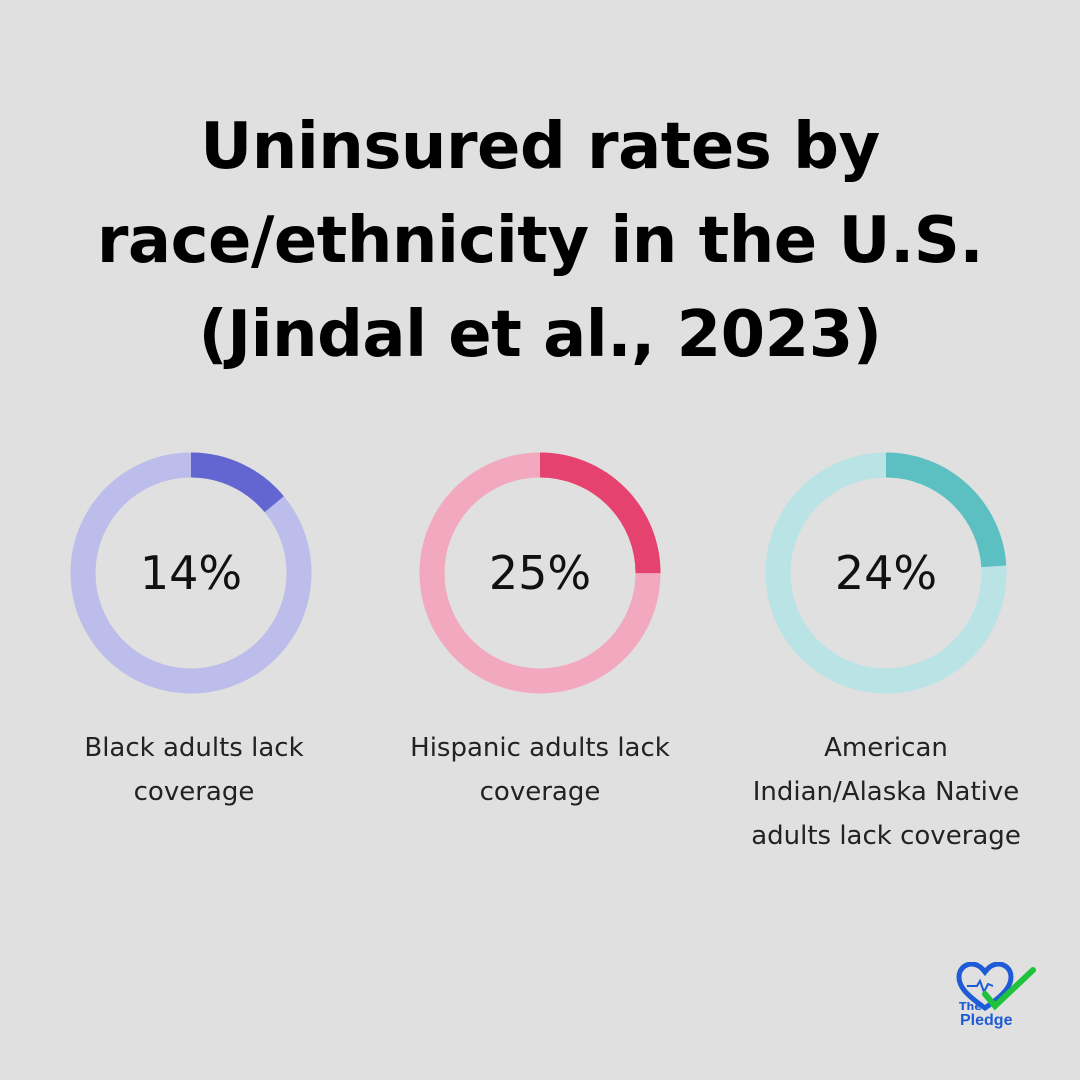 This screenshot has height=1080, width=1080. I want to click on donut-black: 14%, so click(191, 573).